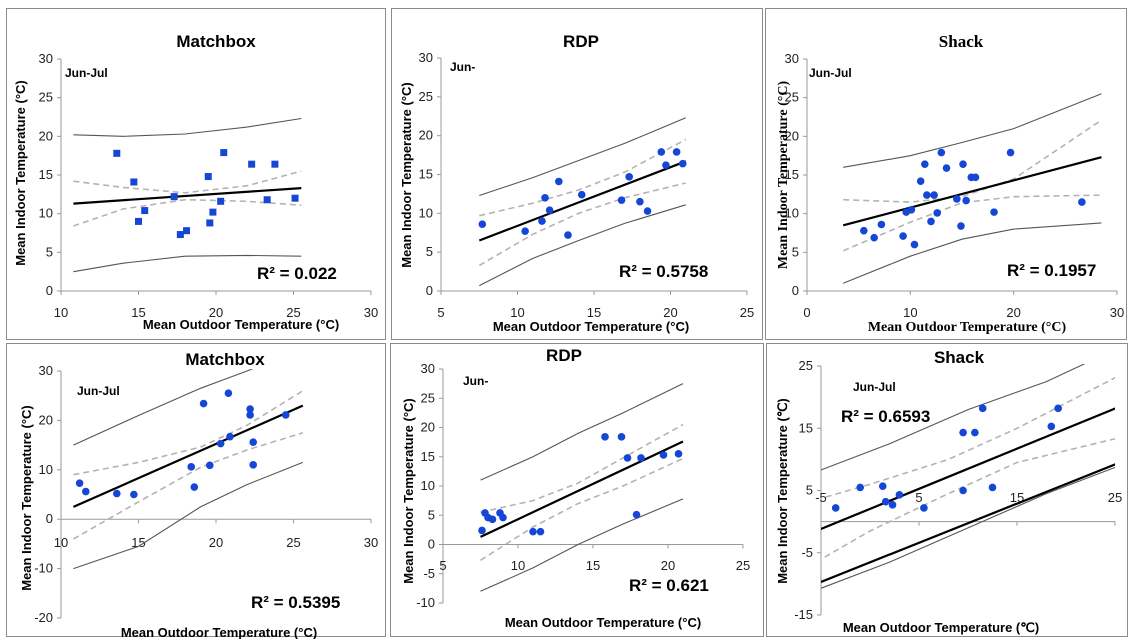  Describe the element at coordinates (297, 273) in the screenshot. I see `r-squared-label: R² = 0.022` at that location.